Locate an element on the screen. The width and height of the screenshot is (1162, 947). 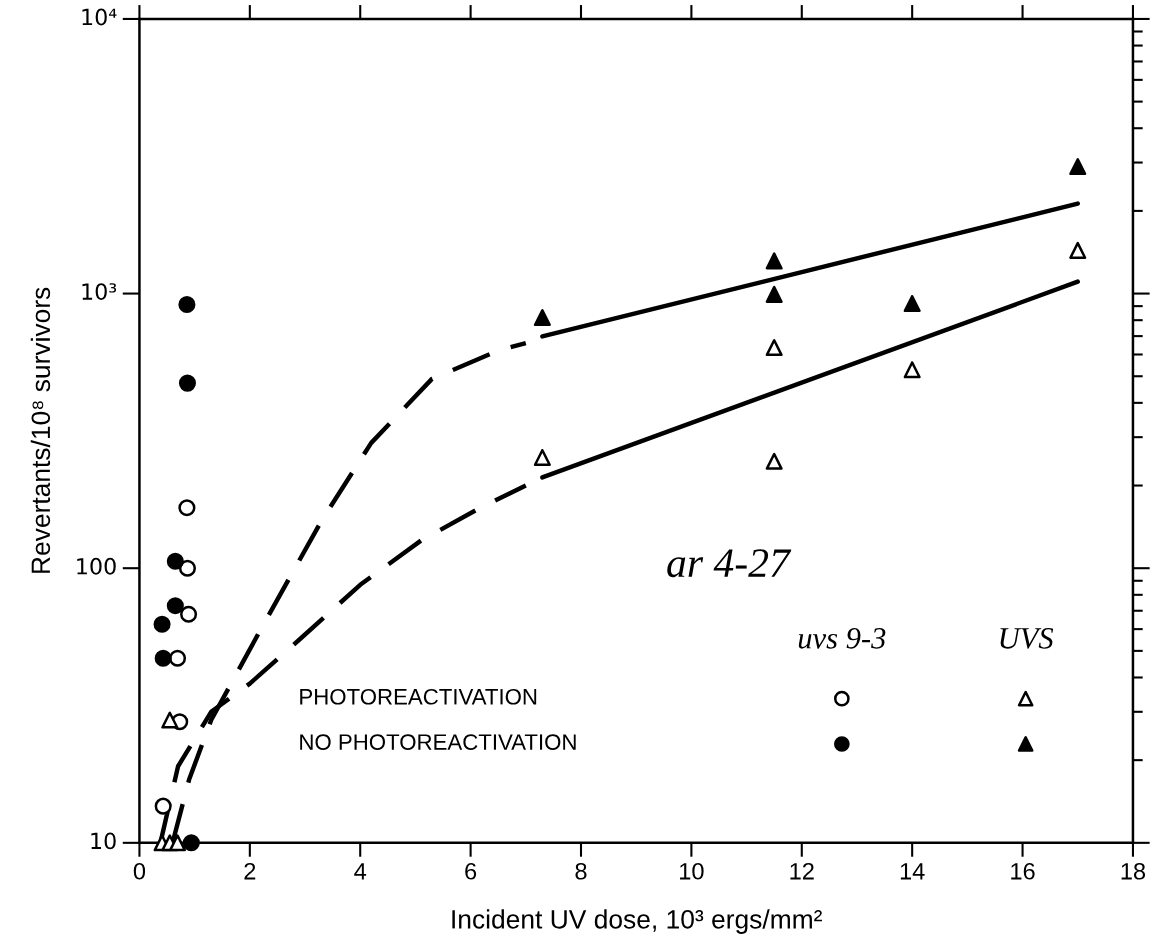
annotation: NO PHOTOREACTIVATION is located at coordinates (438, 742).